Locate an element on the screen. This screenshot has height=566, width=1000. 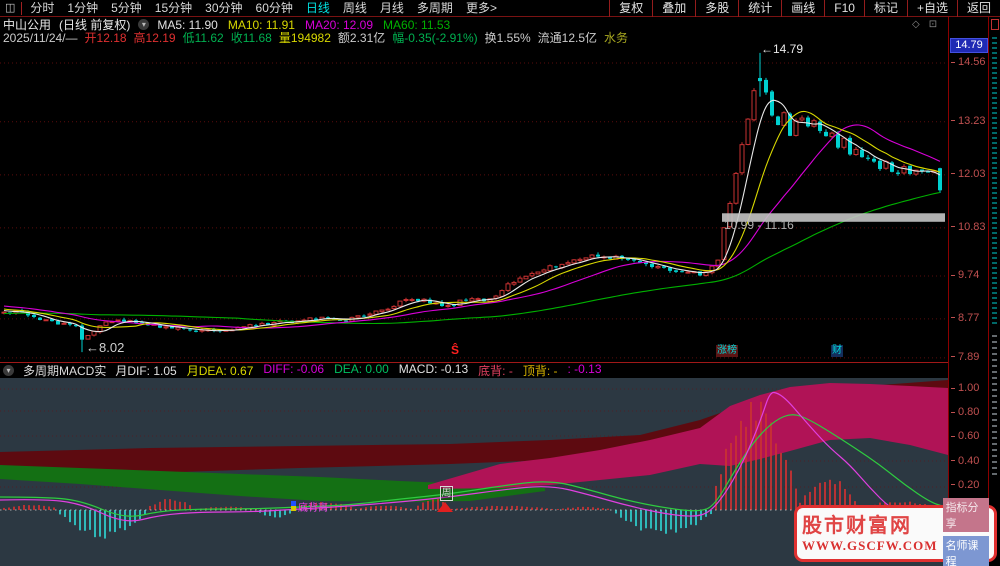
ohlc-value: 高12.19 is located at coordinates (154, 38).